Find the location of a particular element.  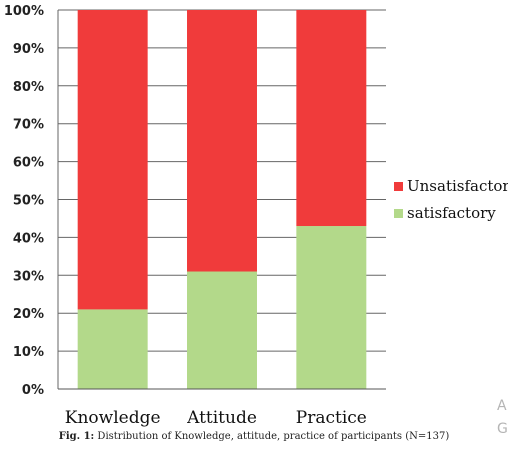

bar-satisfactory-attitude is located at coordinates (222, 330).